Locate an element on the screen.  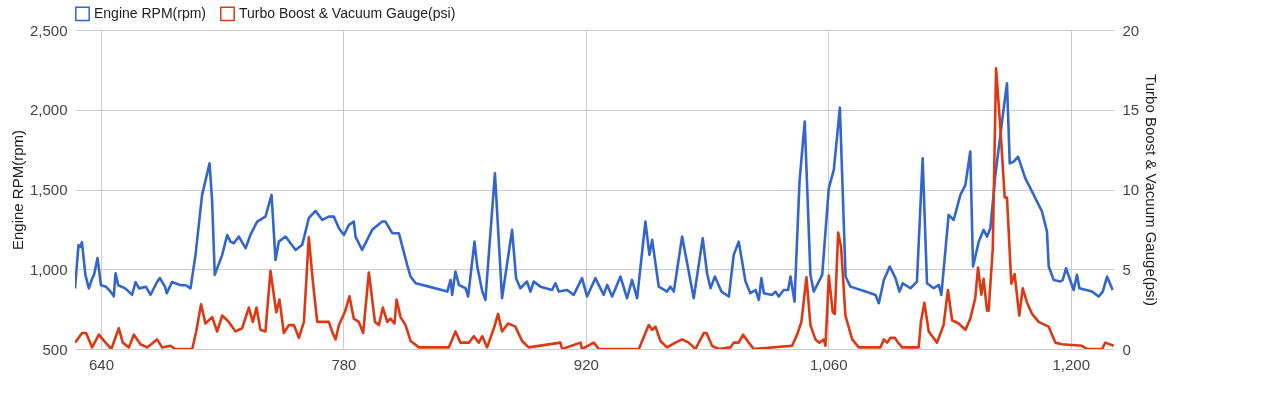
y-tick-label: 500 is located at coordinates (55, 349).